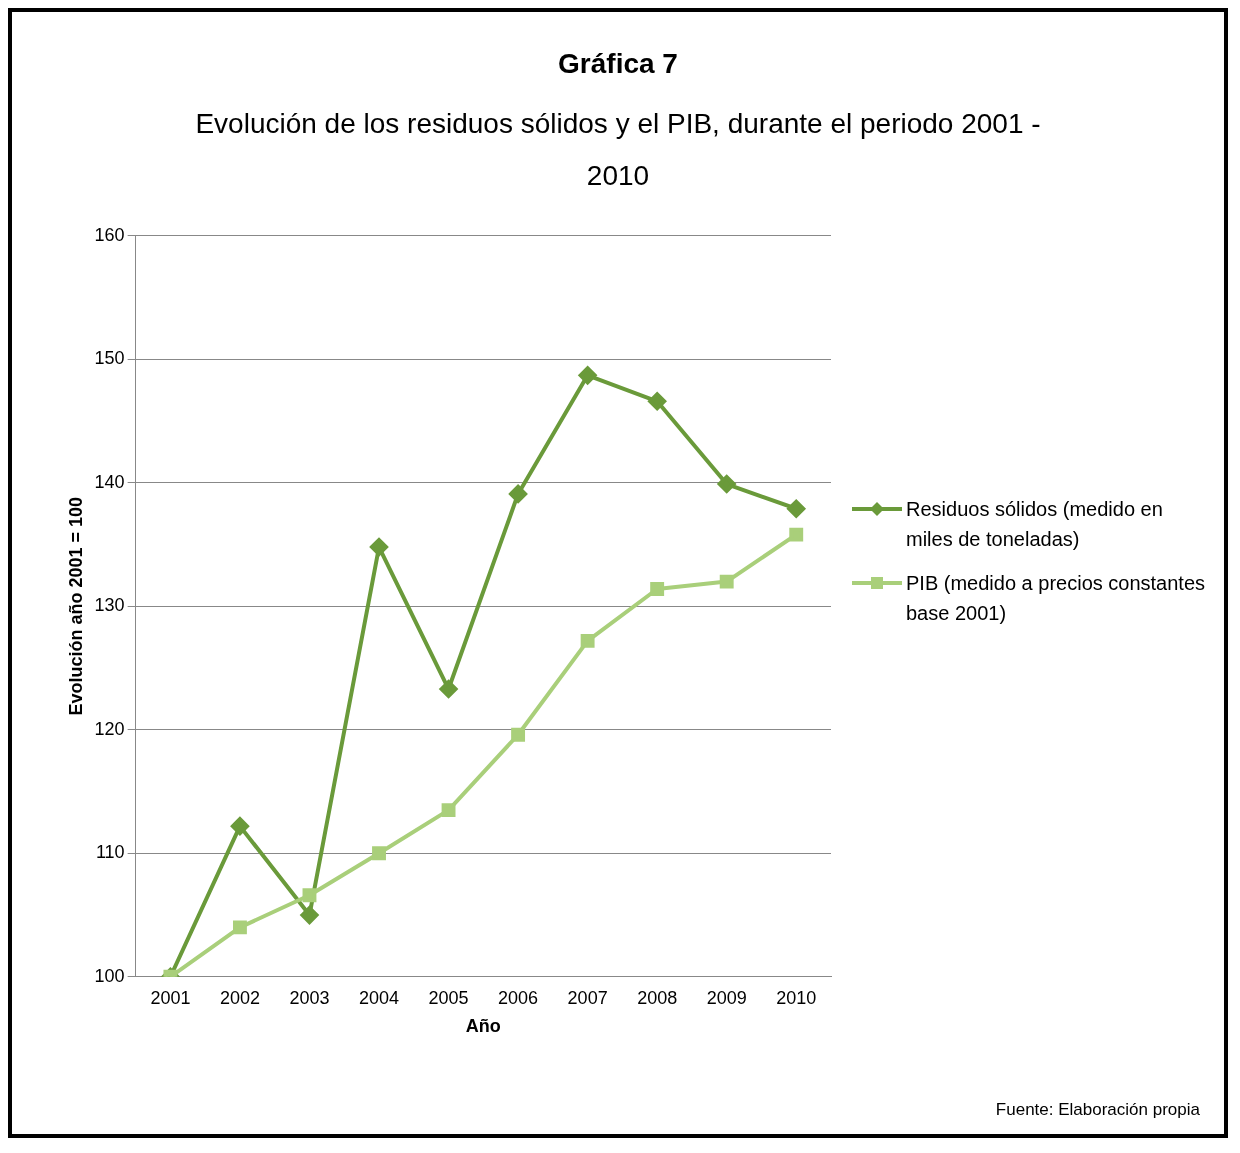  Describe the element at coordinates (618, 150) in the screenshot. I see `chart-subtitle: Evolución de los residuos sólidos y el PIB, durante el periodo 2001 - 2010` at that location.